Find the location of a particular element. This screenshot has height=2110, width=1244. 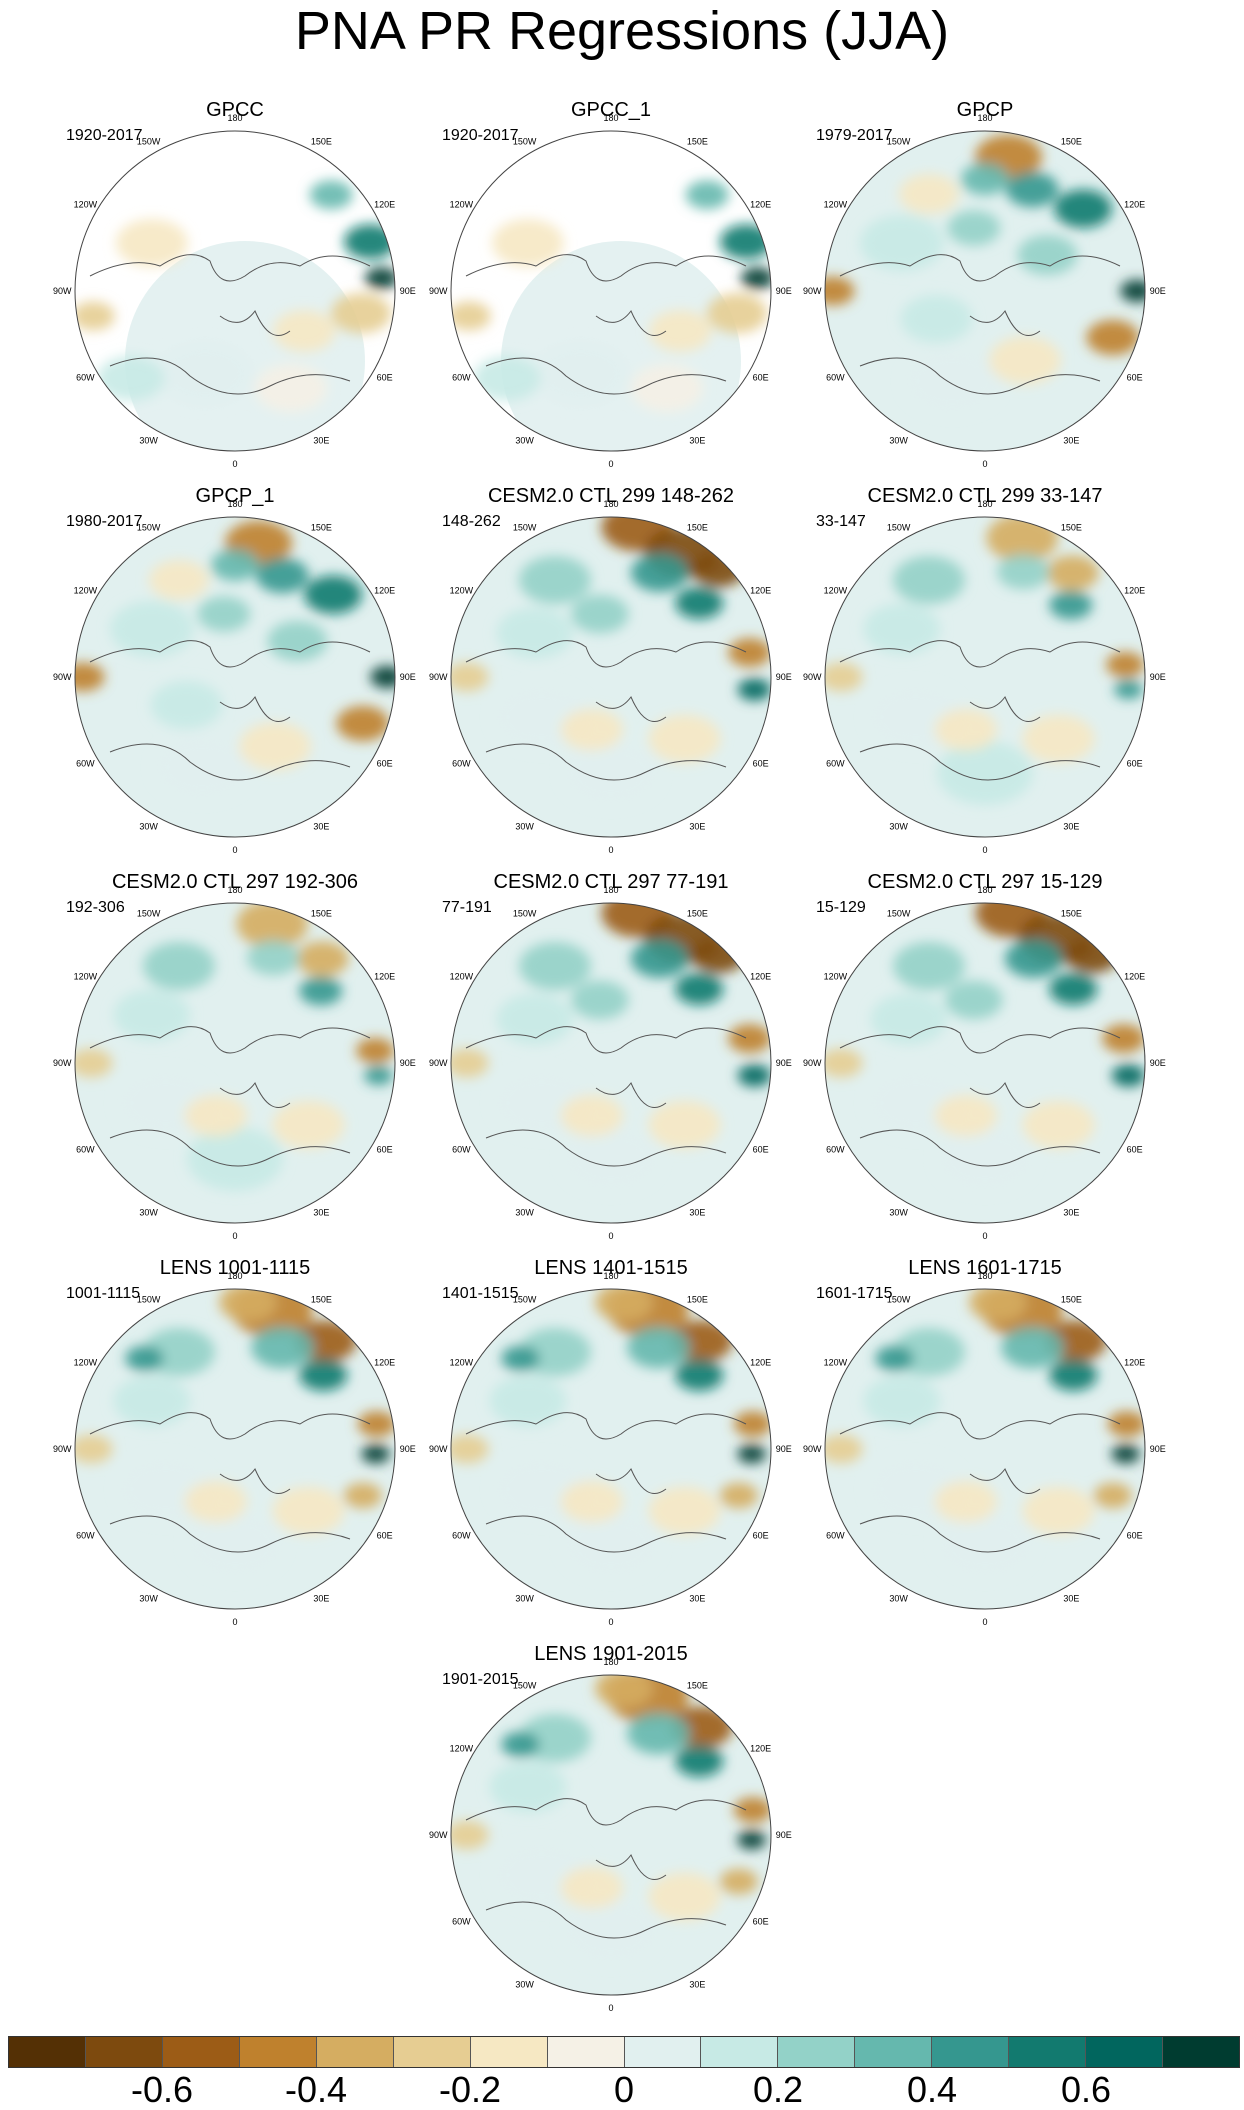

panel-period: 192-306 is located at coordinates (95, 907).